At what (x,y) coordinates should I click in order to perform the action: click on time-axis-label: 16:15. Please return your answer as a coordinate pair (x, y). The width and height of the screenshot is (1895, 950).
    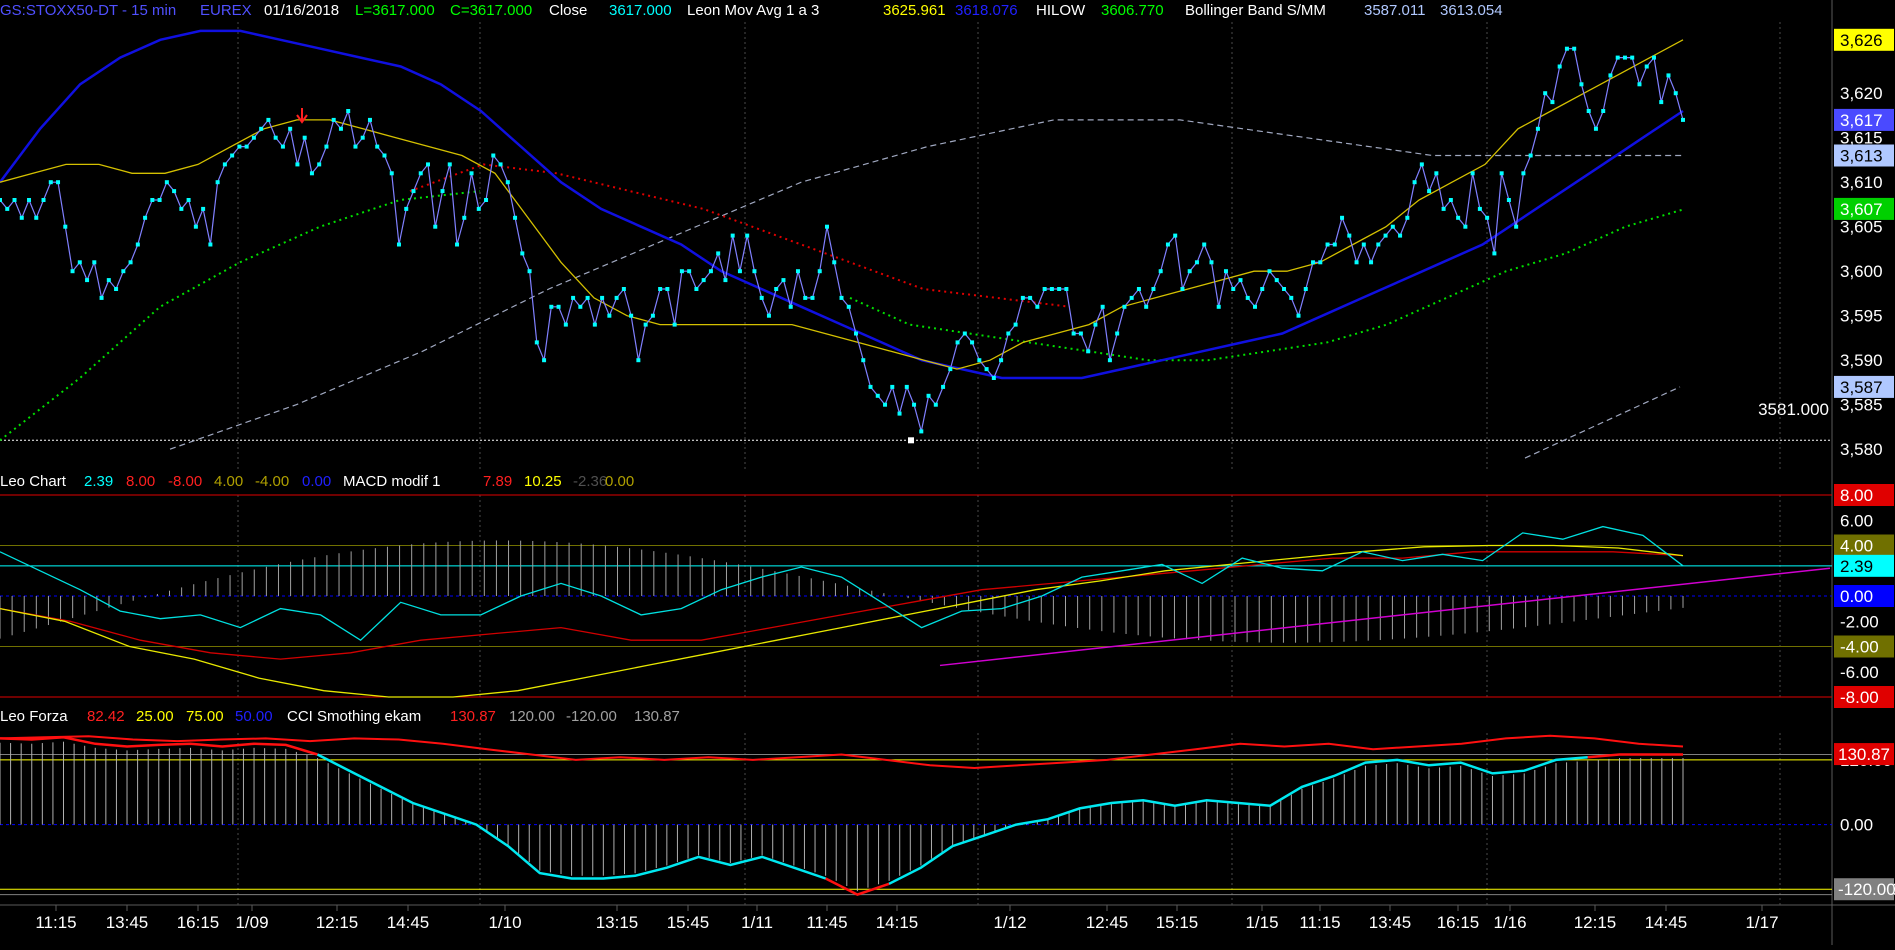
    Looking at the image, I should click on (1458, 922).